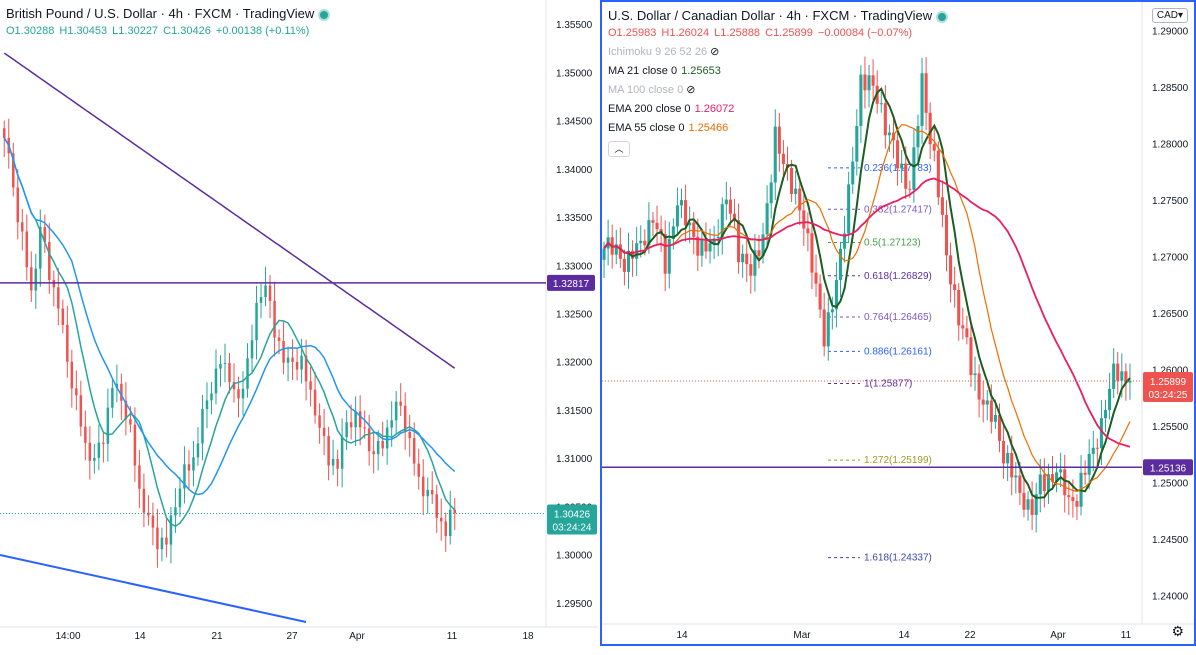 The width and height of the screenshot is (1196, 655). Describe the element at coordinates (572, 515) in the screenshot. I see `last-price-label: 1.30426` at that location.